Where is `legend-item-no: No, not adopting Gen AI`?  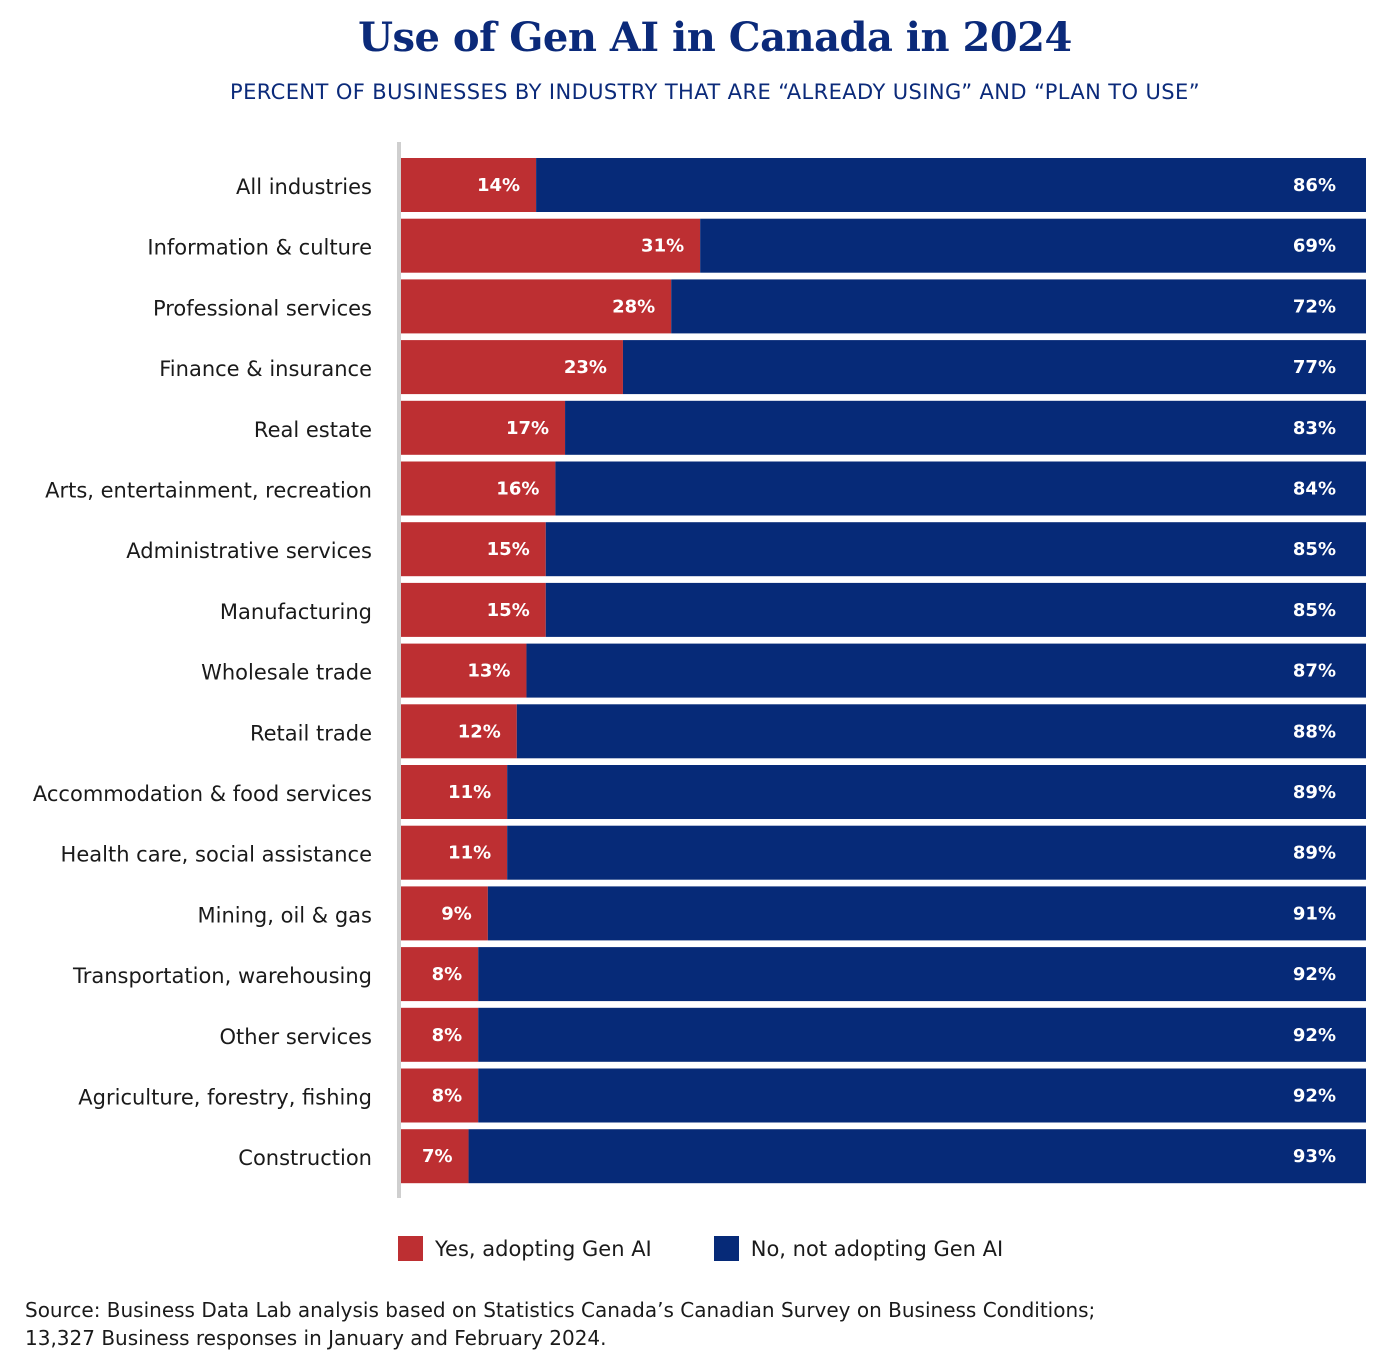
legend-item-no: No, not adopting Gen AI is located at coordinates (858, 1248).